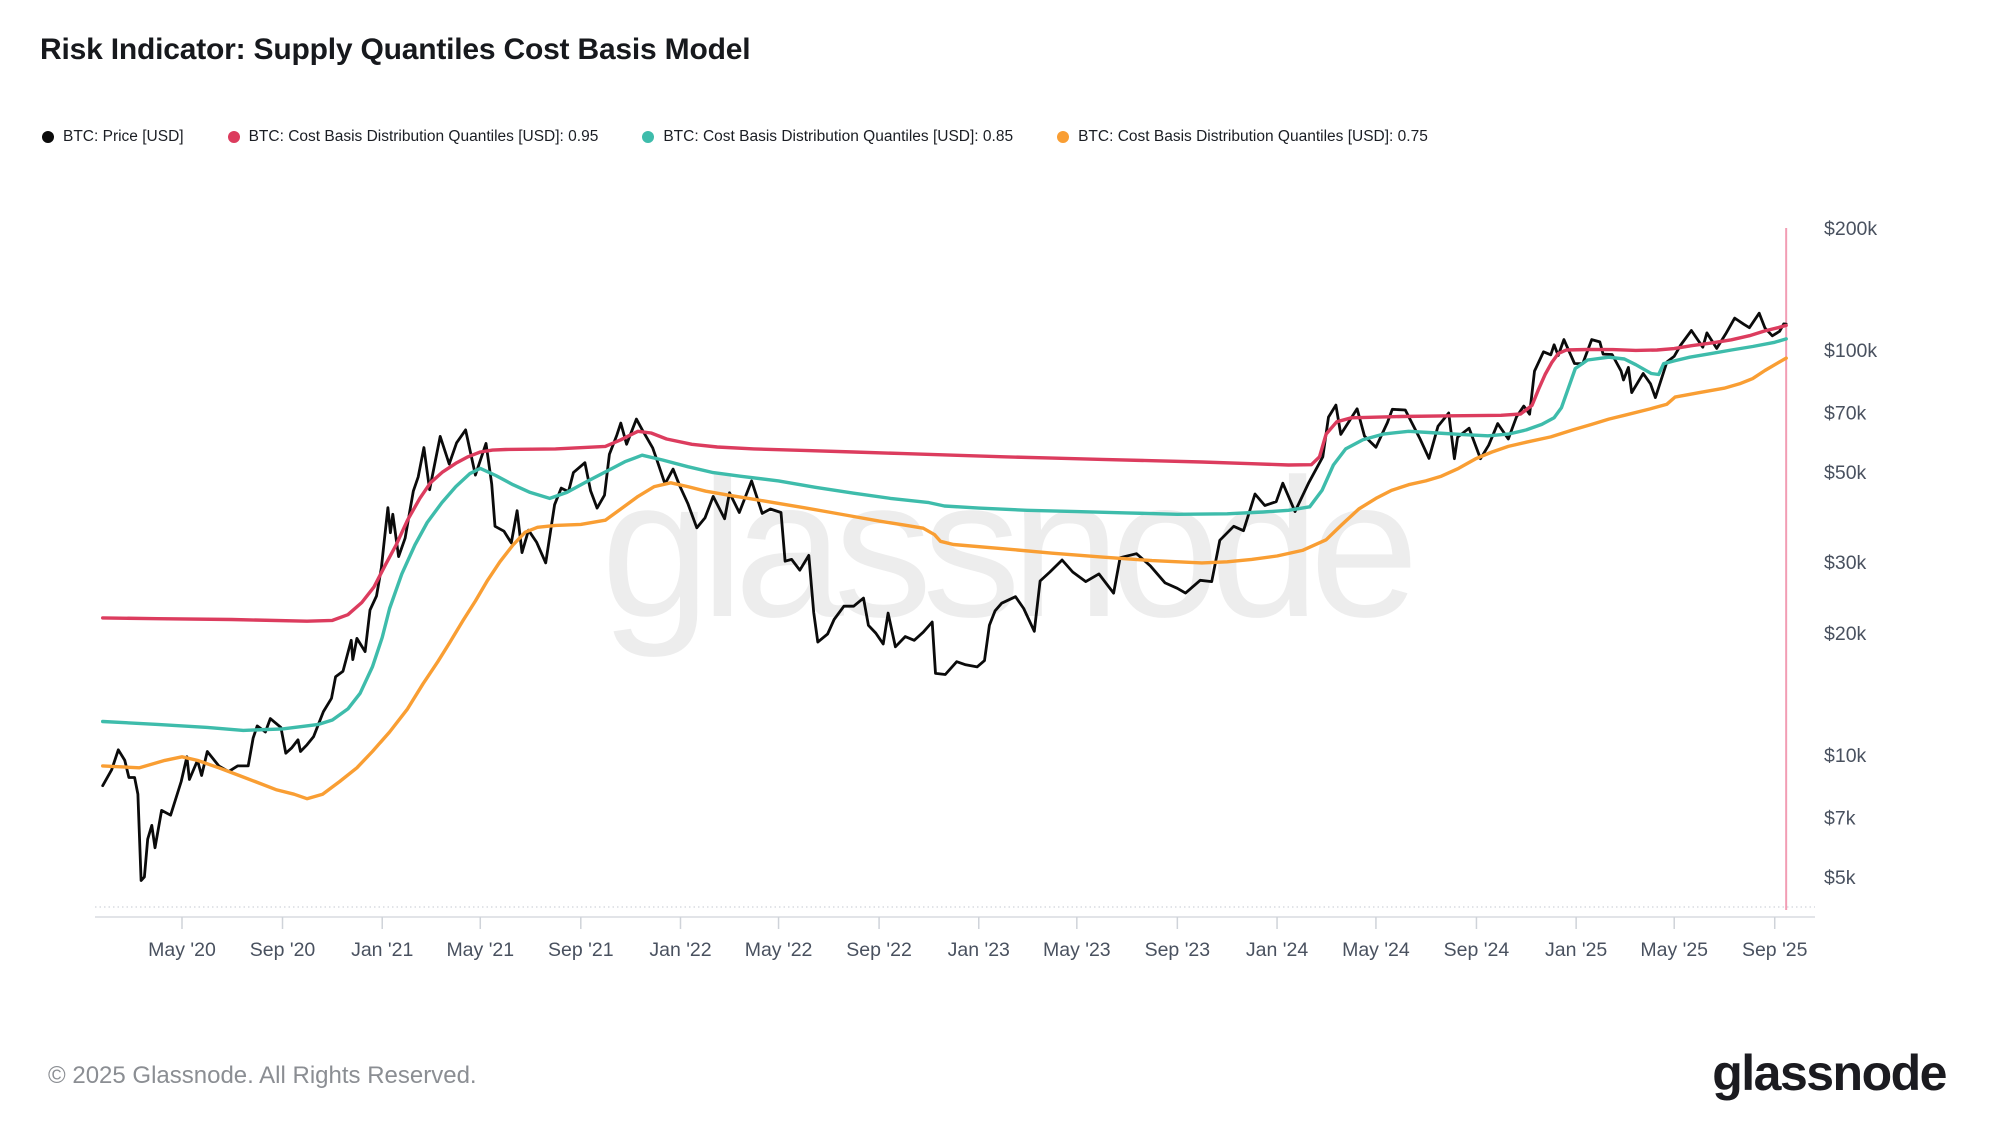  Describe the element at coordinates (1477, 950) in the screenshot. I see `x-tick-label-13: Sep '24` at that location.